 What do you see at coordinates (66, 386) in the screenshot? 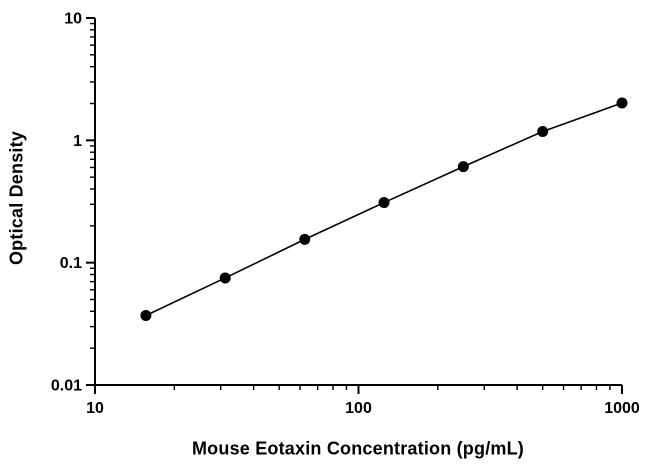
I see `y-tick-label: 0.01` at bounding box center [66, 386].